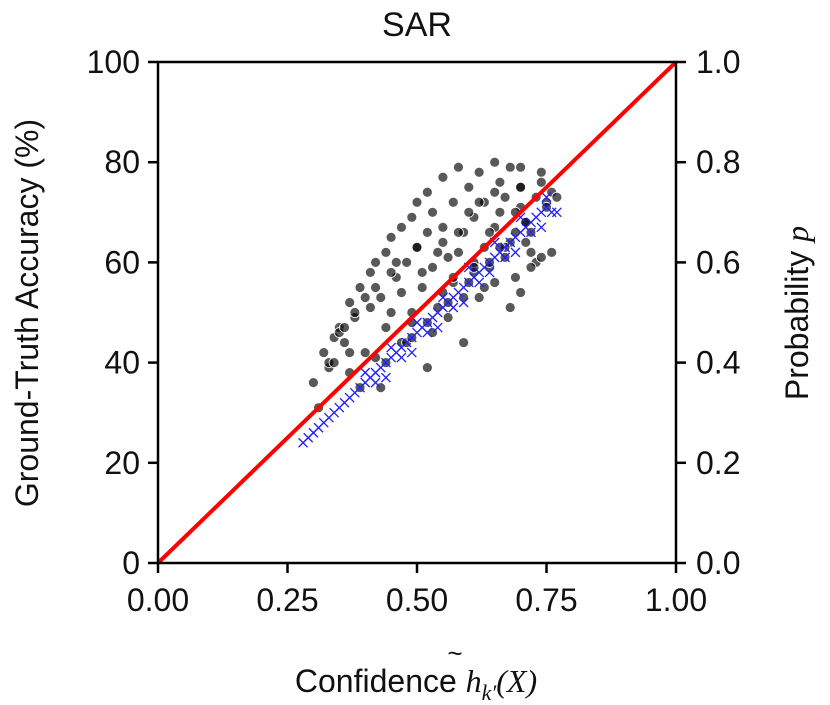 This screenshot has height=705, width=830. Describe the element at coordinates (122, 463) in the screenshot. I see `y-tick-label: 20` at that location.